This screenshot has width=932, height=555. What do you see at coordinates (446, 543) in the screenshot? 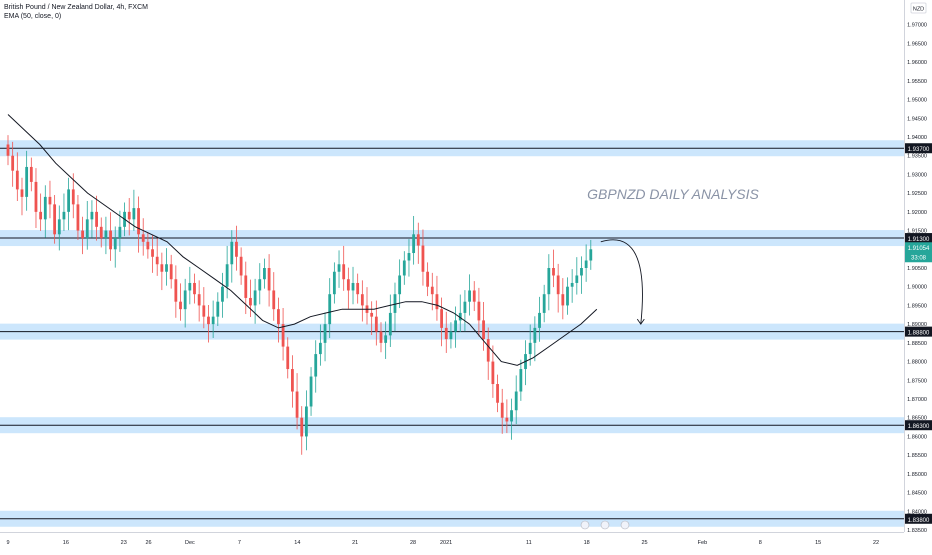
I see `x-tick-label: 2021` at bounding box center [446, 543].